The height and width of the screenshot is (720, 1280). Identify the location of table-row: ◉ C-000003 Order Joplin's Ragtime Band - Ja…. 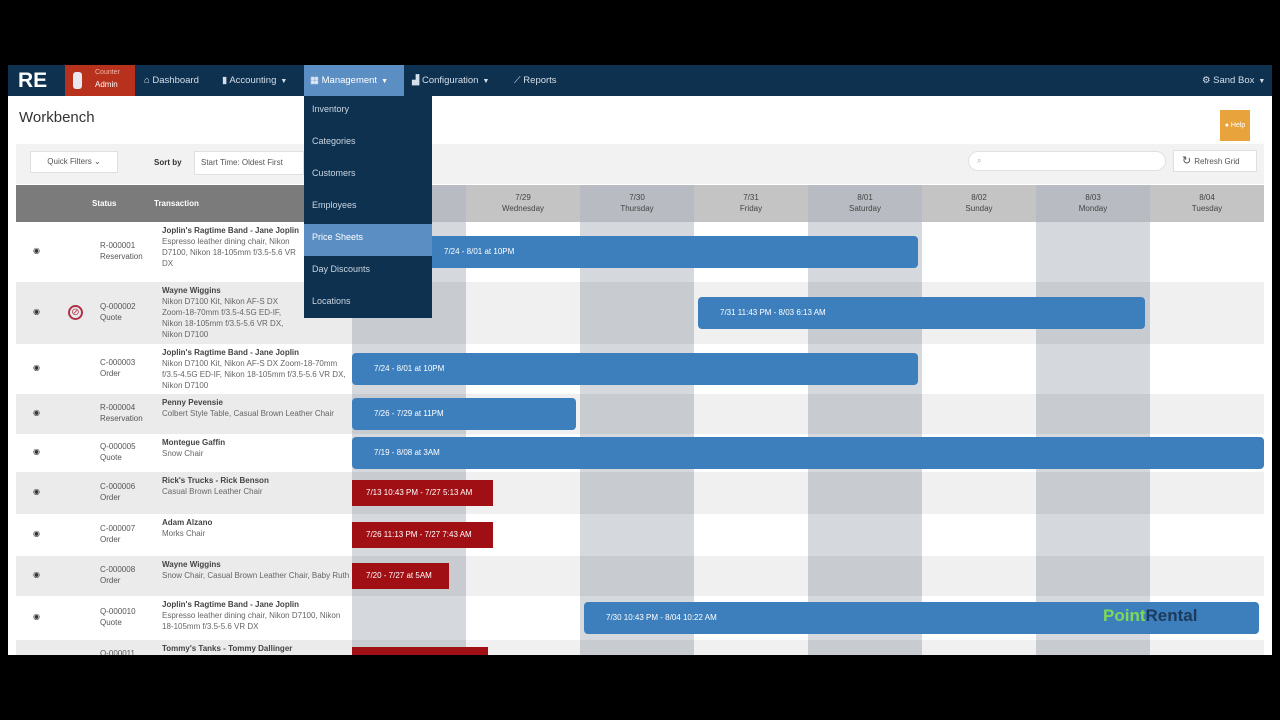
(184, 369).